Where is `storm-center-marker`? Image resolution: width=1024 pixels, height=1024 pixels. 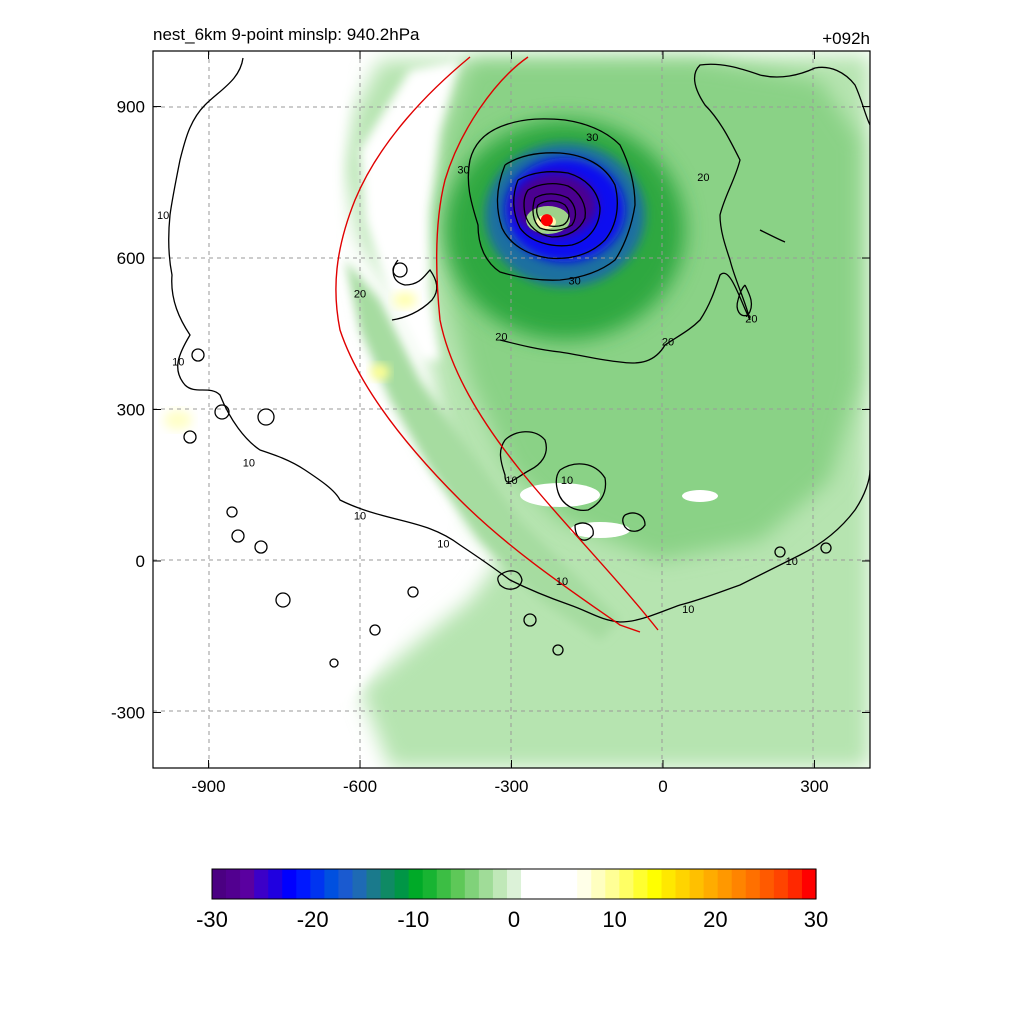
storm-center-marker is located at coordinates (546, 220).